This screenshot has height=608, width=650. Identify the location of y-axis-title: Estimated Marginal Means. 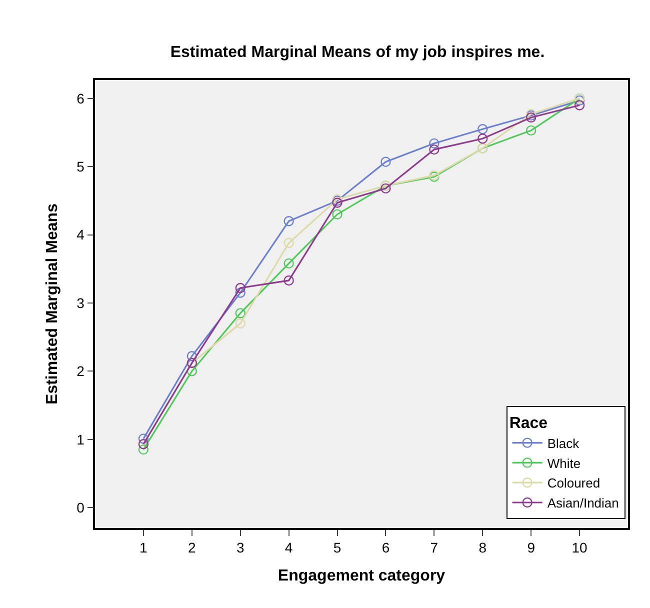
(53, 303).